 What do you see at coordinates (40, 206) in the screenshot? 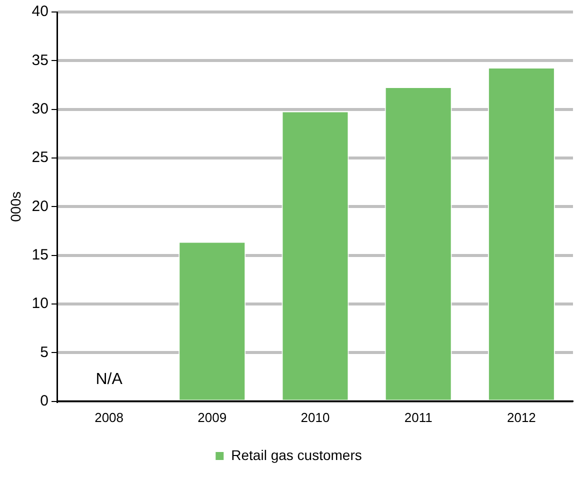
I see `y-tick-label: 20` at bounding box center [40, 206].